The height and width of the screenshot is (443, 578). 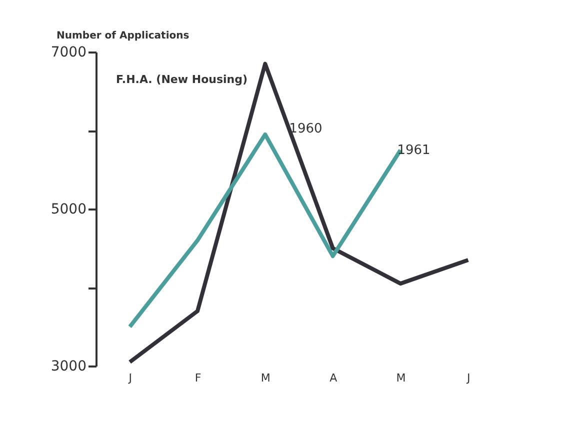 What do you see at coordinates (413, 150) in the screenshot?
I see `series-label: 1961` at bounding box center [413, 150].